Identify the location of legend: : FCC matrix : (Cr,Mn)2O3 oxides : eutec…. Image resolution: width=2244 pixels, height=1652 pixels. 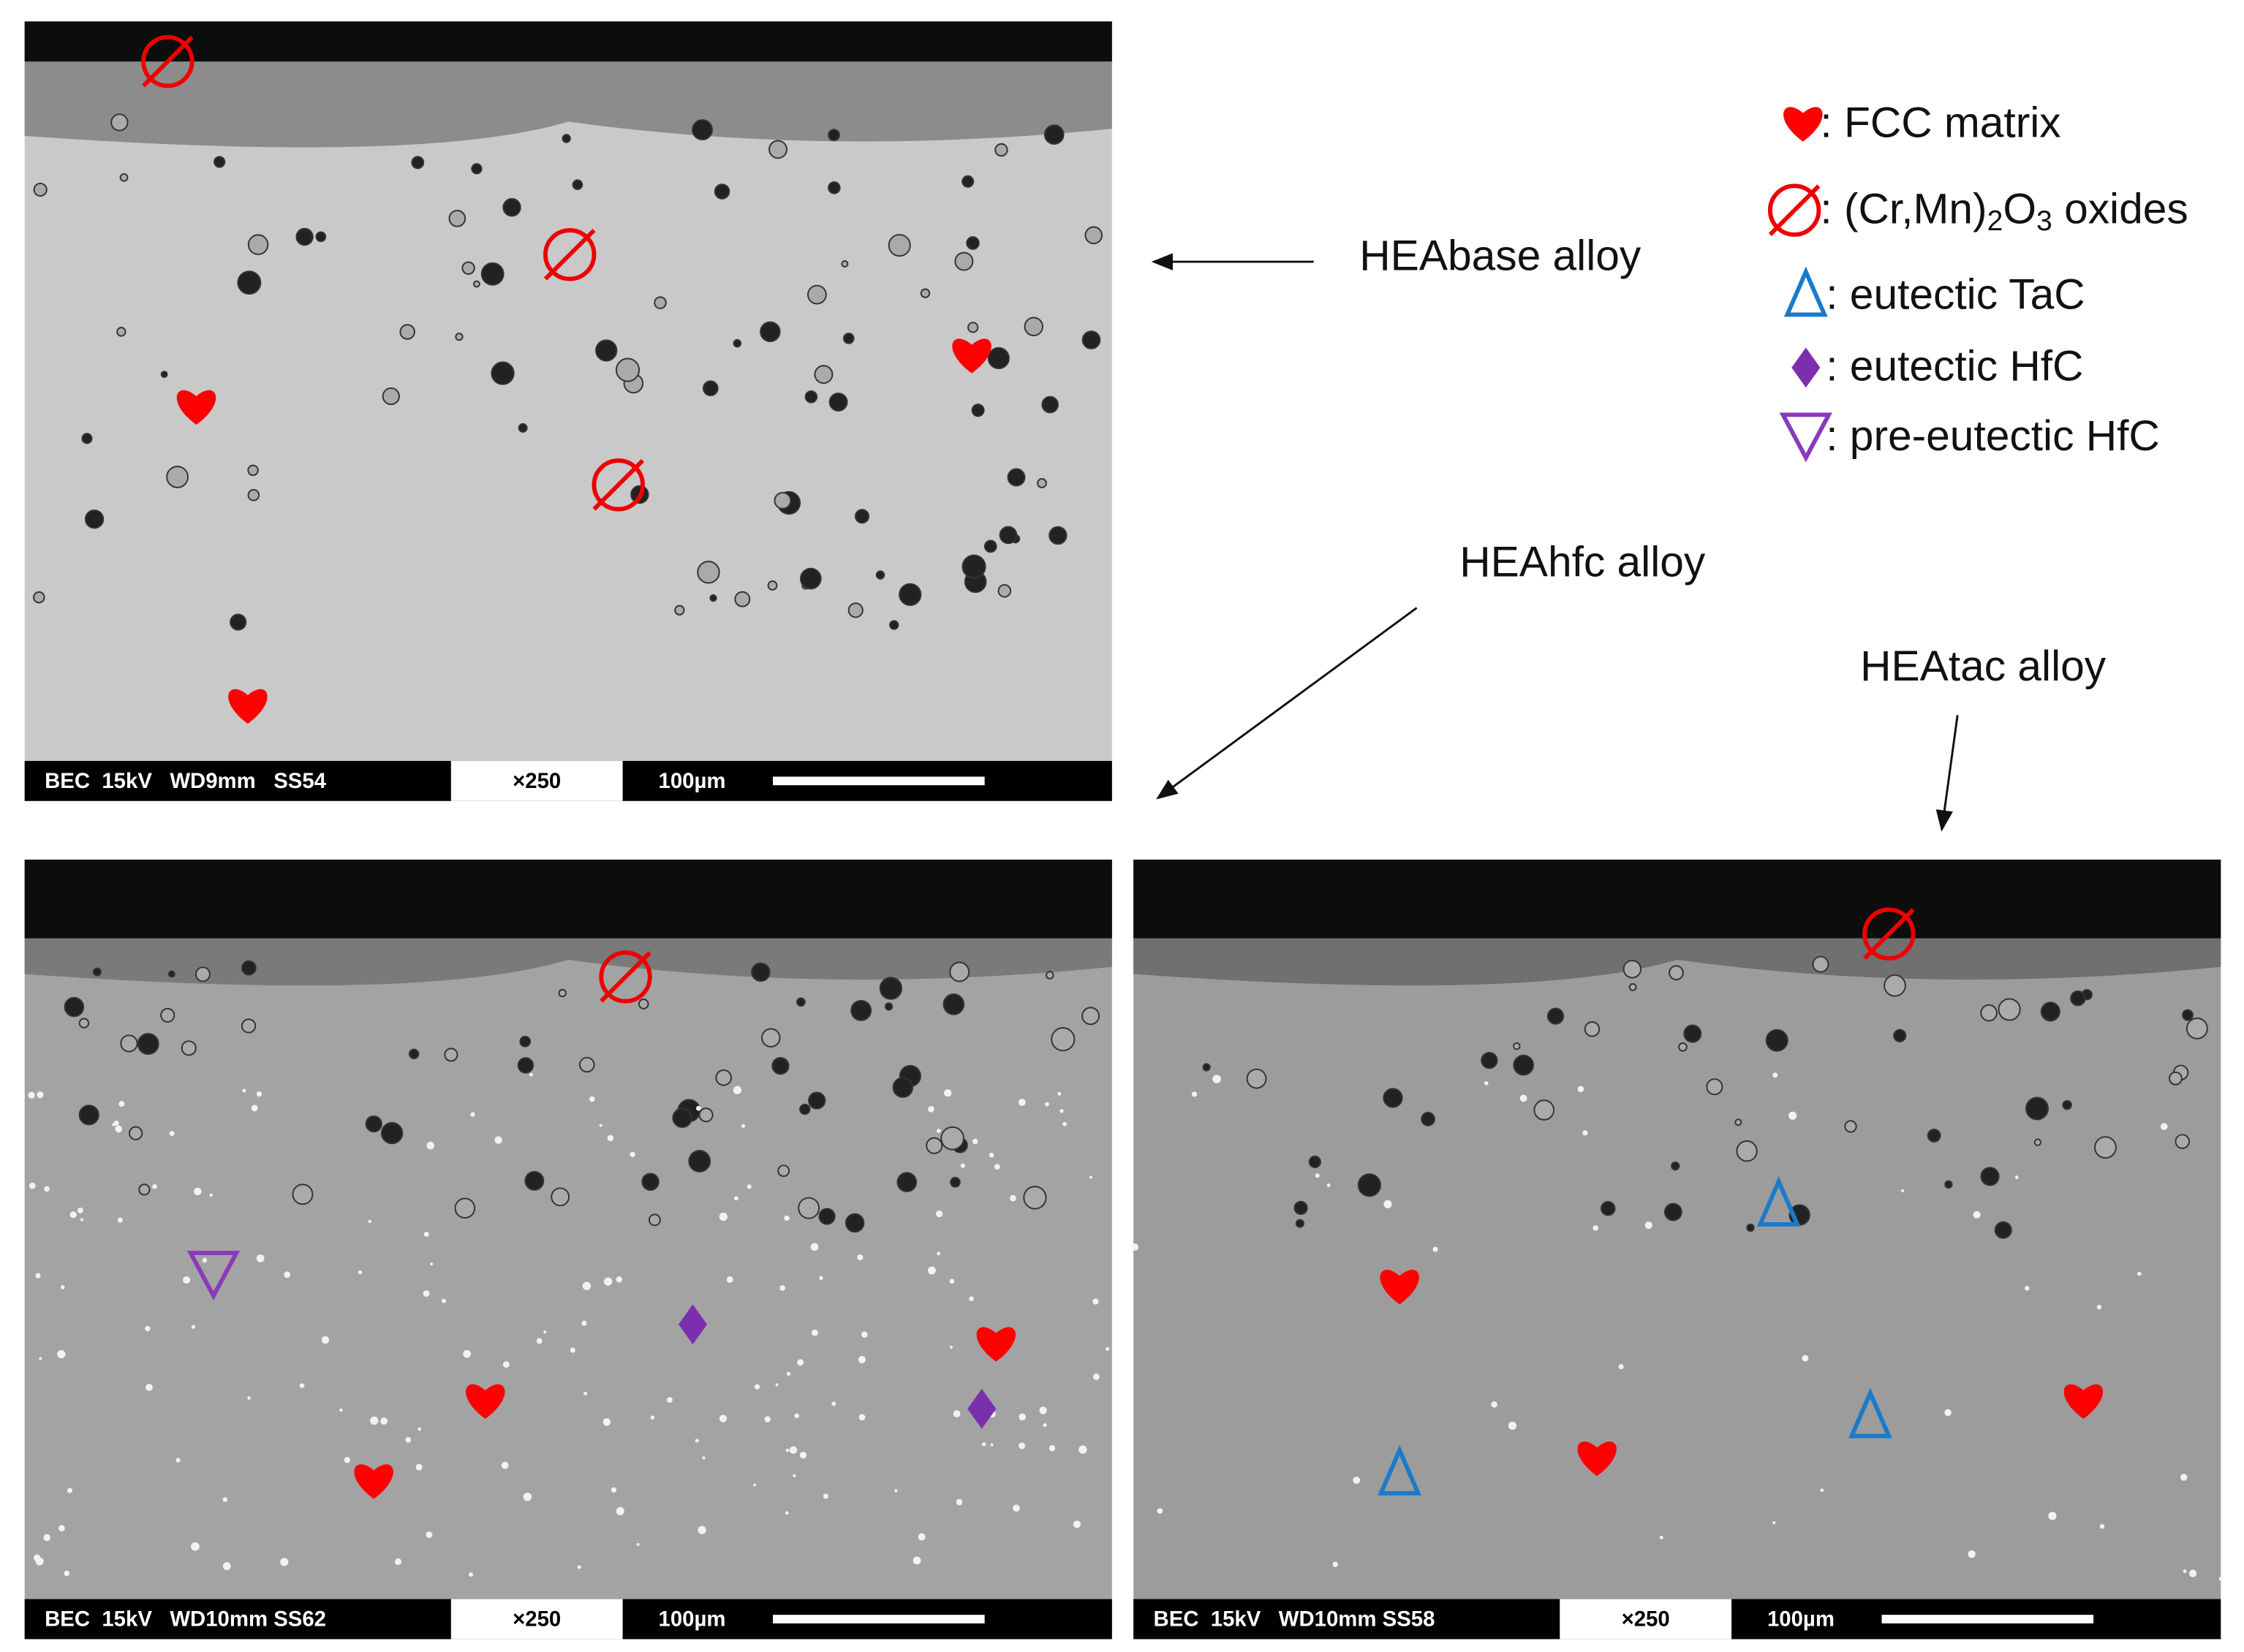
(1979, 280).